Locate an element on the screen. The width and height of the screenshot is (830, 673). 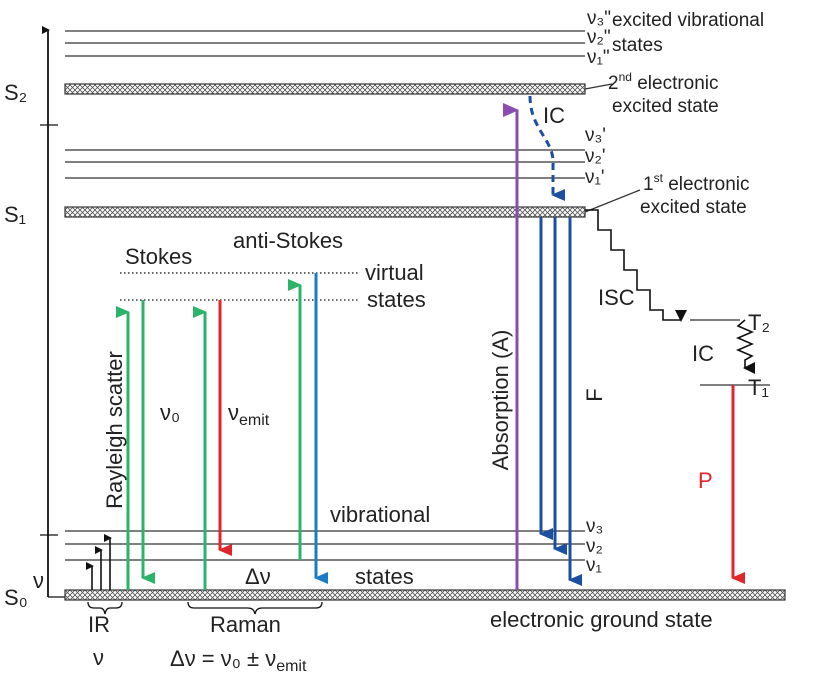
ordinal: 2 is located at coordinates (613, 83).